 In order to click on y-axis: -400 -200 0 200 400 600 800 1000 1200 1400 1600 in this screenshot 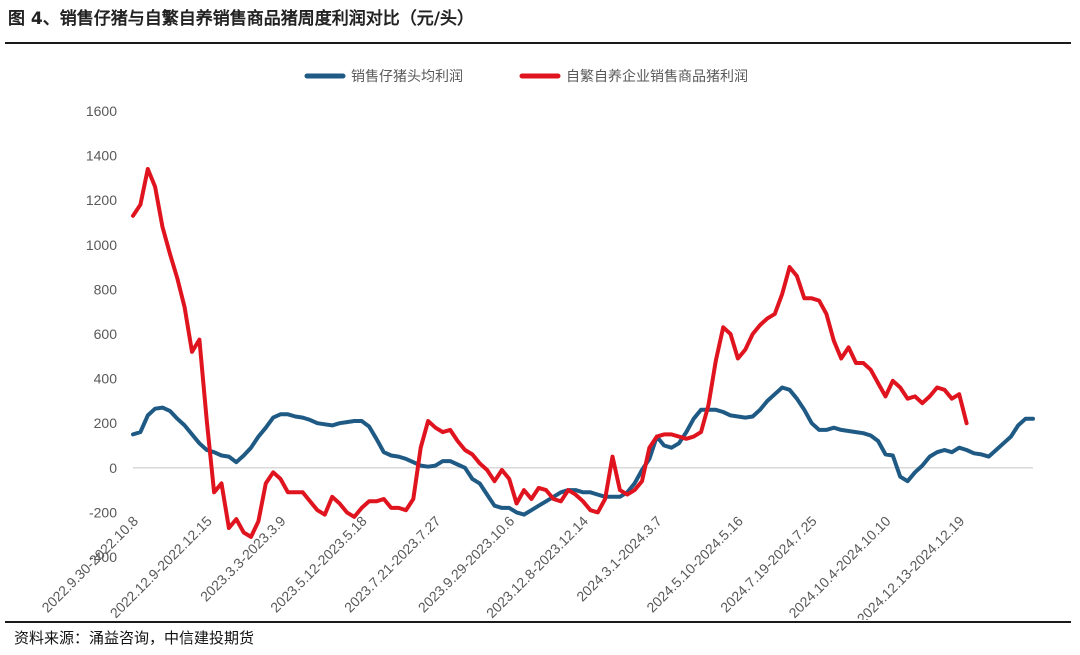, I will do `click(101, 334)`.